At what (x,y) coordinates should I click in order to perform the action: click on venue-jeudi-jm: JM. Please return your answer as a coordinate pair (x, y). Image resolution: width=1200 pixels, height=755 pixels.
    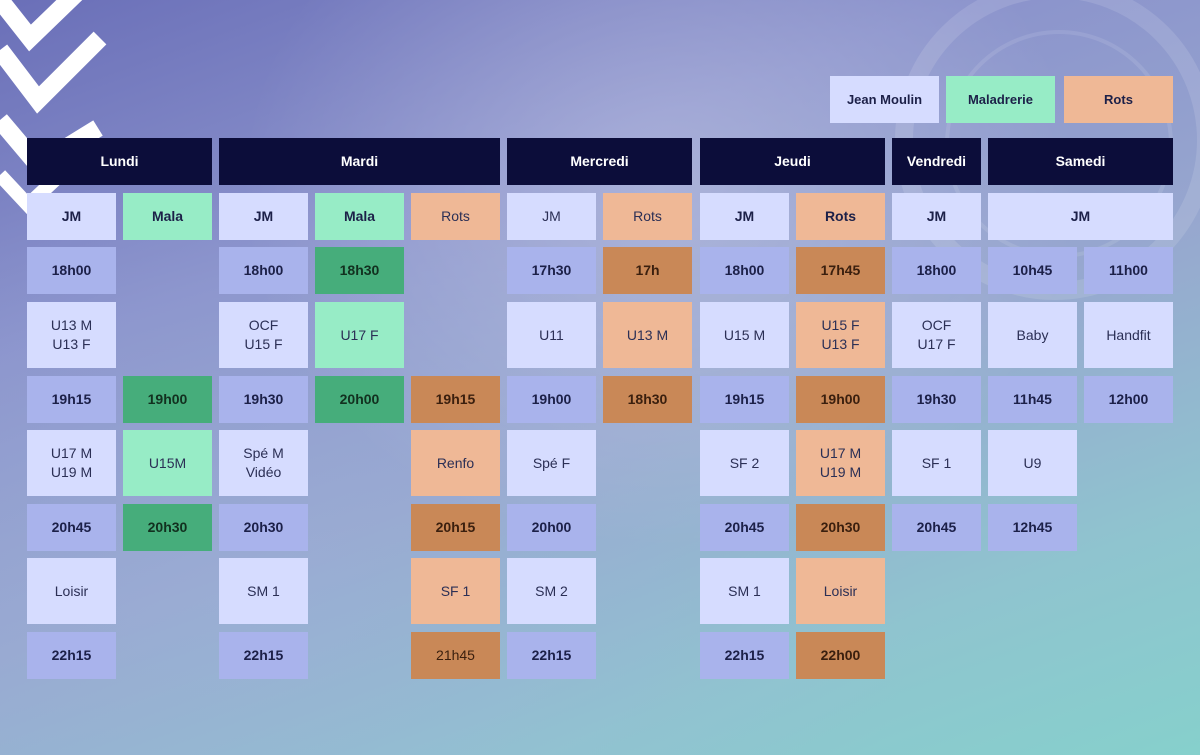
    Looking at the image, I should click on (744, 216).